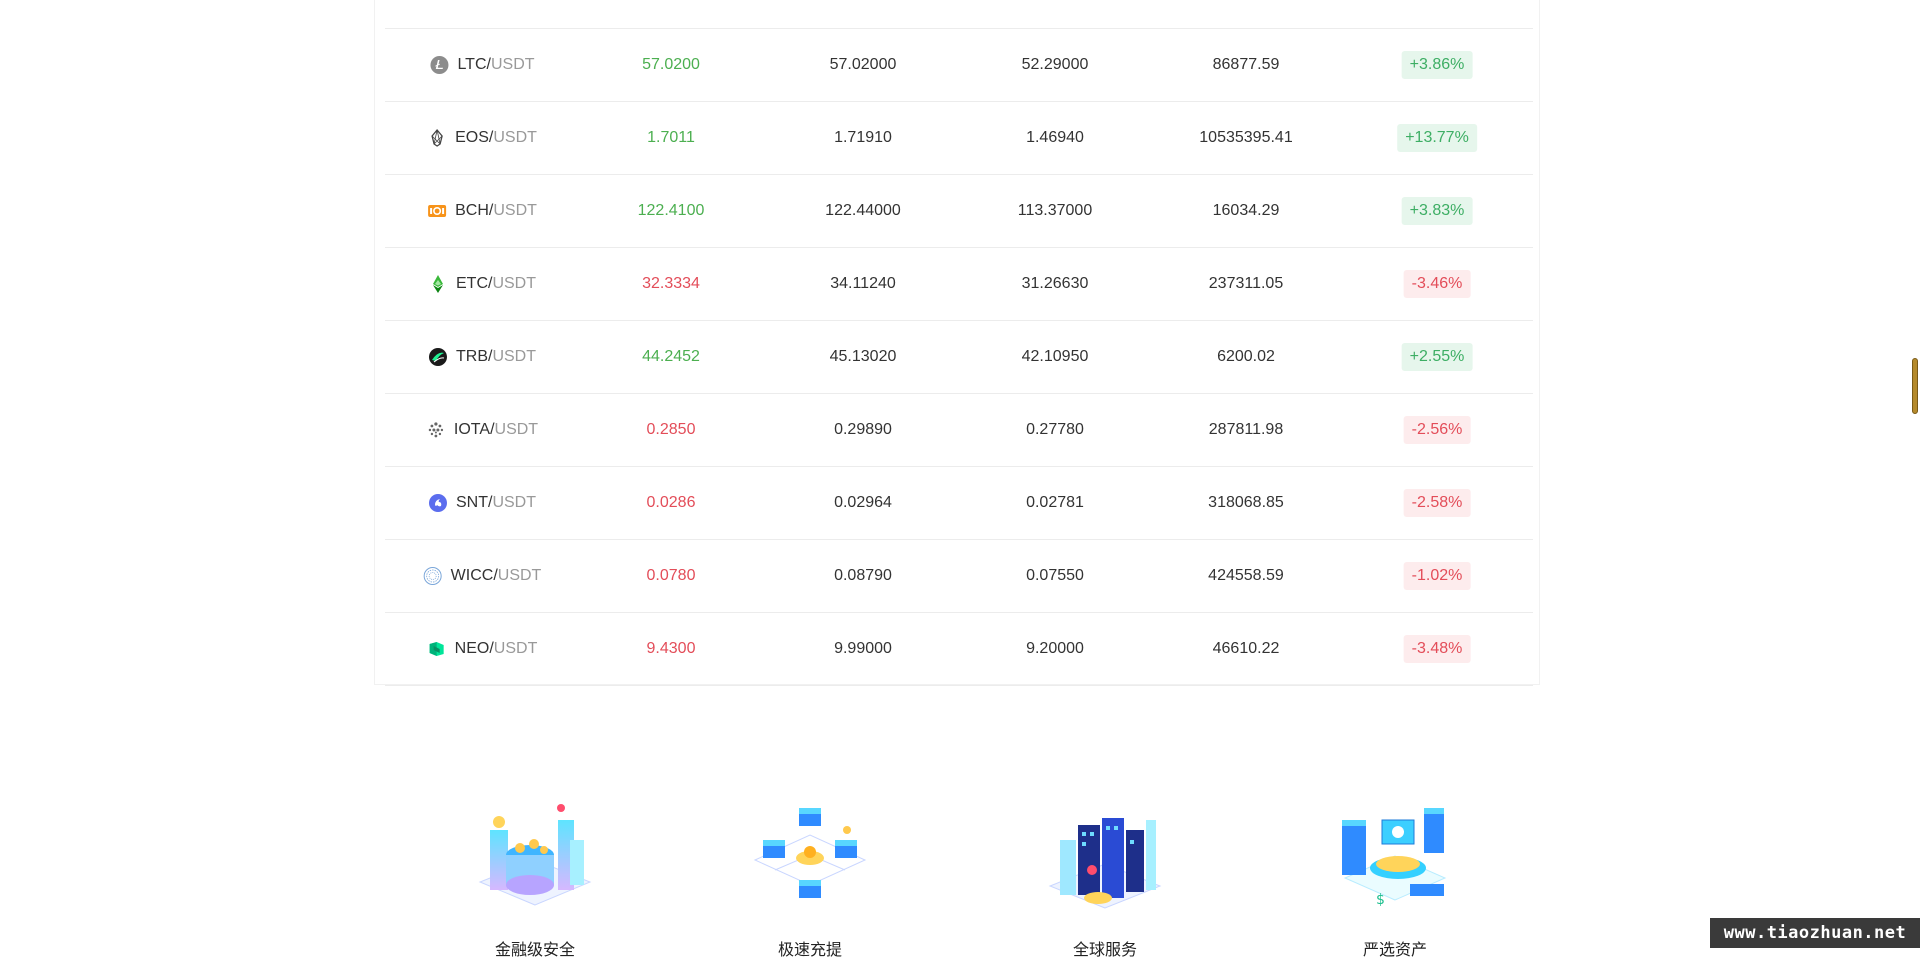 The width and height of the screenshot is (1920, 960). I want to click on feature-label-curated: 严选资产, so click(1394, 950).